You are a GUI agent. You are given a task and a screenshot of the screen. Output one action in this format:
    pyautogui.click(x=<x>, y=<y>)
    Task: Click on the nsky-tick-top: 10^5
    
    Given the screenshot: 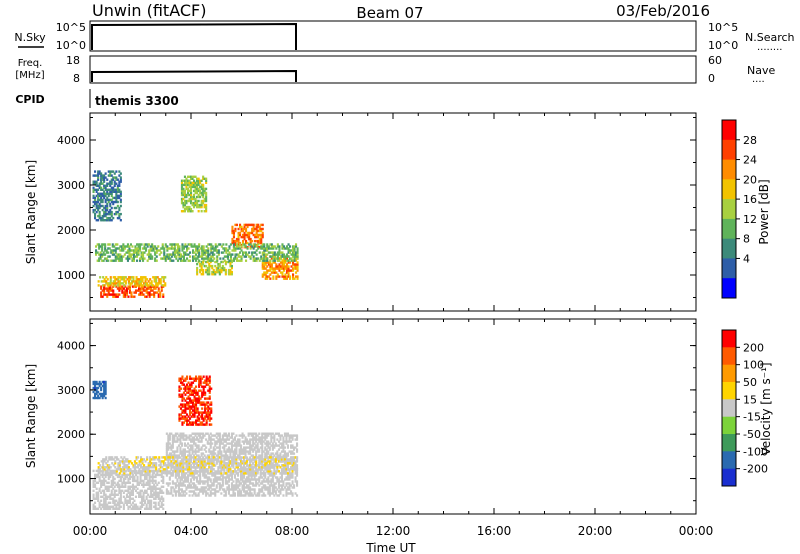 What is the action you would take?
    pyautogui.click(x=71, y=27)
    